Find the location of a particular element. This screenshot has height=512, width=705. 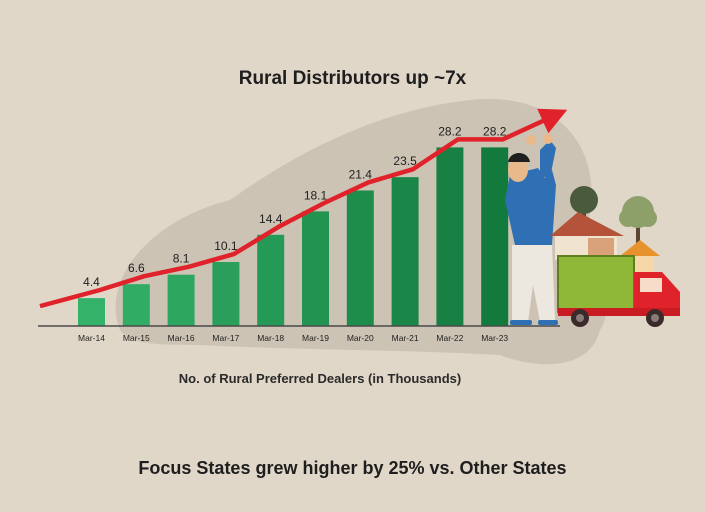

tick-label: Mar-19 is located at coordinates (315, 338).